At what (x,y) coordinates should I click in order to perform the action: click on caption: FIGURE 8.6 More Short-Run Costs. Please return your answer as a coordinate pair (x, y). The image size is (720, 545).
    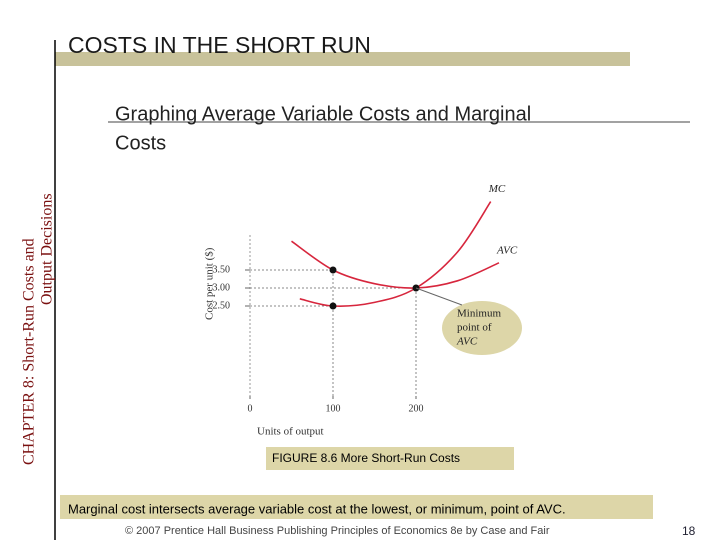
    Looking at the image, I should click on (366, 458).